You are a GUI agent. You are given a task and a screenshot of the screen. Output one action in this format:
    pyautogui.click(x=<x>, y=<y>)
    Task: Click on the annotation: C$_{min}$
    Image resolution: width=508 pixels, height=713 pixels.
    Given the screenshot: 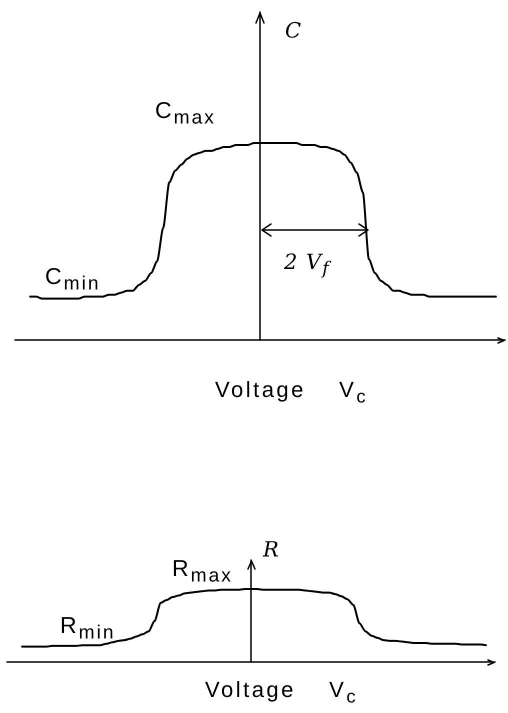 What is the action you would take?
    pyautogui.click(x=72, y=279)
    